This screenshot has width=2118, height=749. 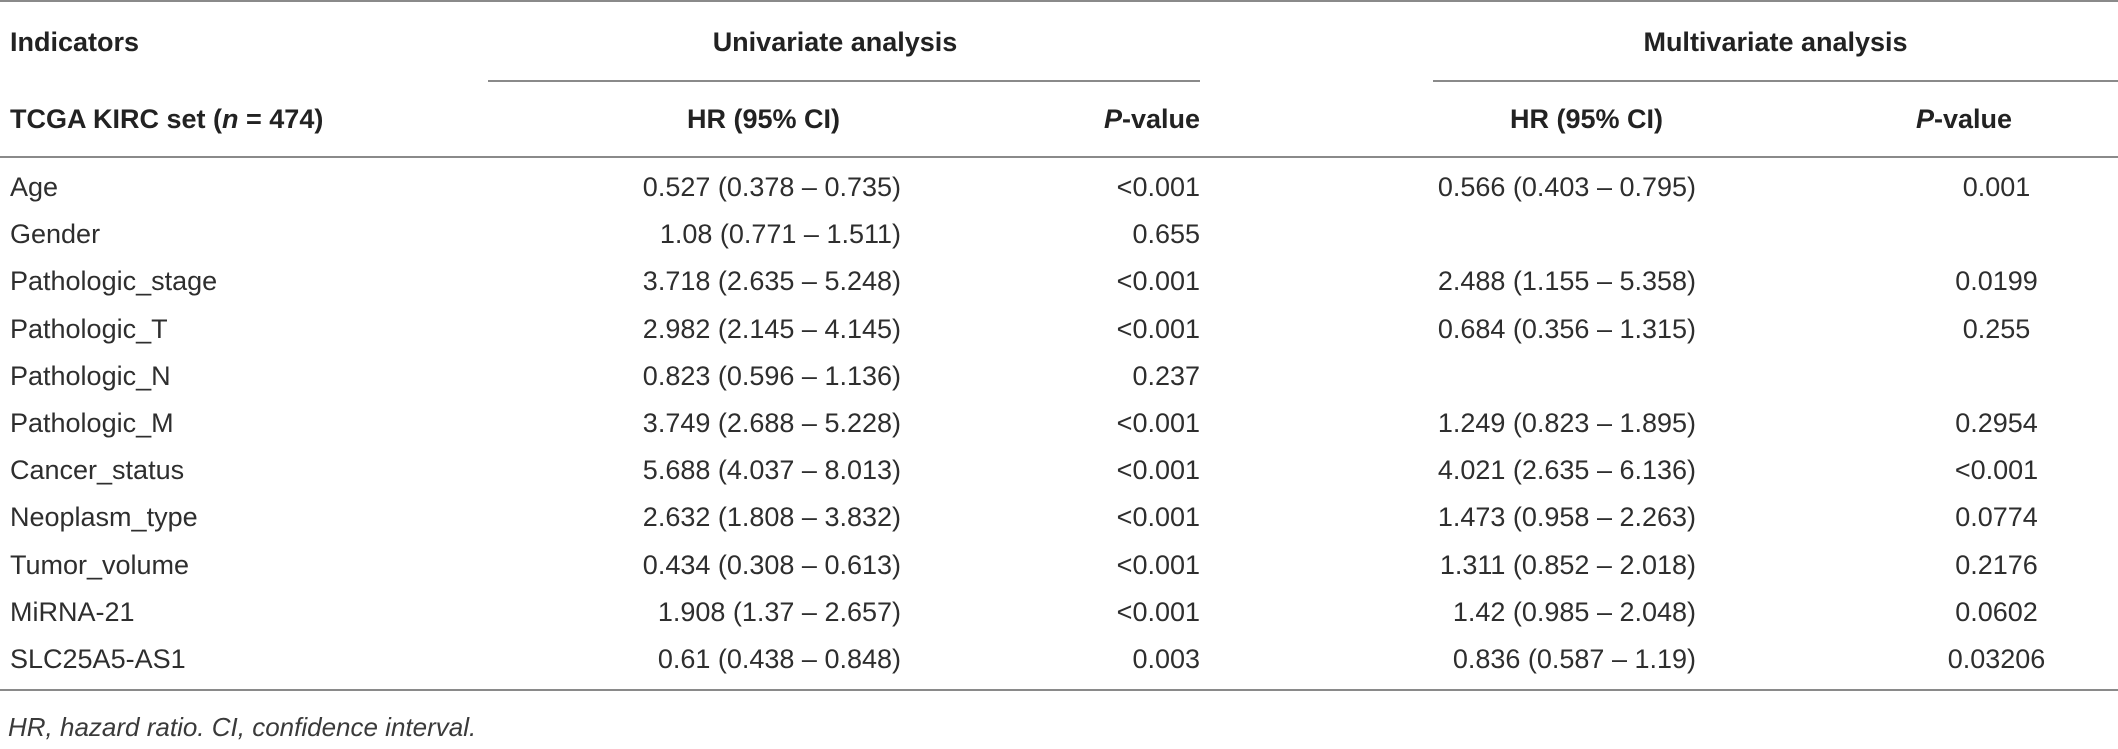 I want to click on uni-hr-cell: 3.749 (2.688 – 5.228), so click(x=771, y=423).